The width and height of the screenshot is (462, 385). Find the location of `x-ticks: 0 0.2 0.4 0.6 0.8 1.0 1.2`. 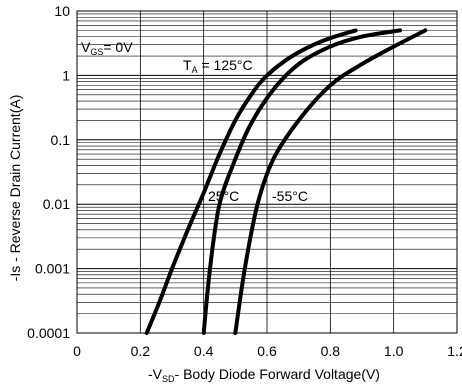

x-ticks: 0 0.2 0.4 0.6 0.8 1.0 1.2 is located at coordinates (267, 351).